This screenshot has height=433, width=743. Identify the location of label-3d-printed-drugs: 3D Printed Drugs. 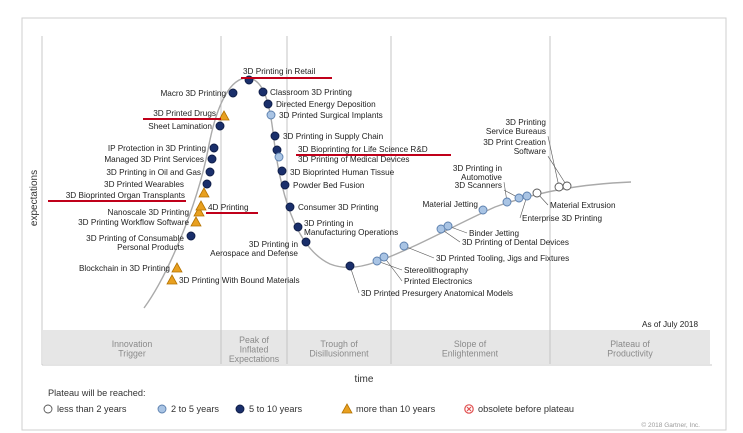
(184, 113).